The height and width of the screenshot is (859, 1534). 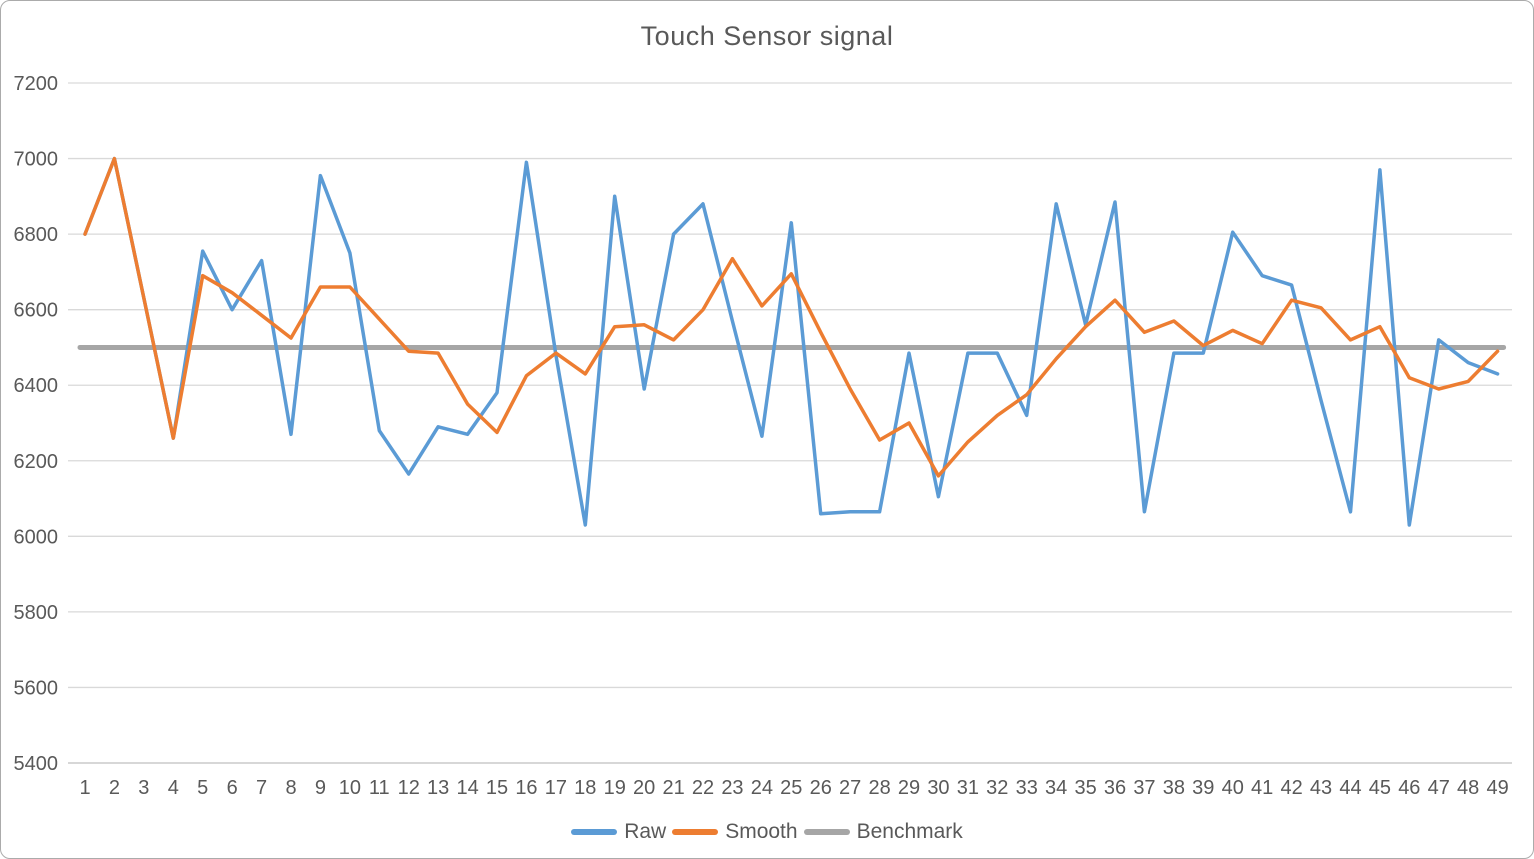 What do you see at coordinates (36, 613) in the screenshot?
I see `y-tick-label: 5800` at bounding box center [36, 613].